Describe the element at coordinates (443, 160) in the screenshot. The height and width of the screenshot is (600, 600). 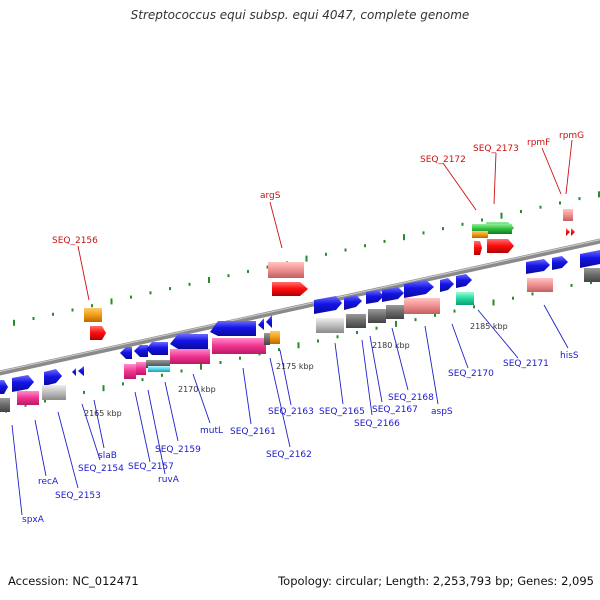
I see `gene-label: SEQ_2172` at that location.